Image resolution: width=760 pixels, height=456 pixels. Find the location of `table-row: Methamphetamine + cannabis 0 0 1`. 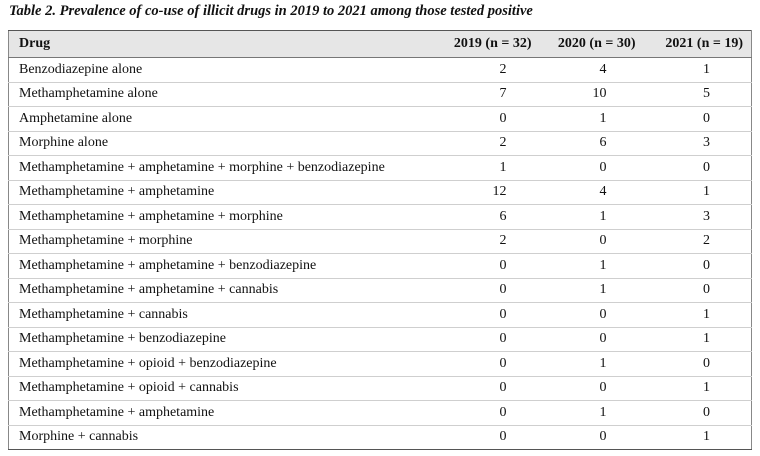

table-row: Methamphetamine + cannabis 0 0 1 is located at coordinates (380, 315).